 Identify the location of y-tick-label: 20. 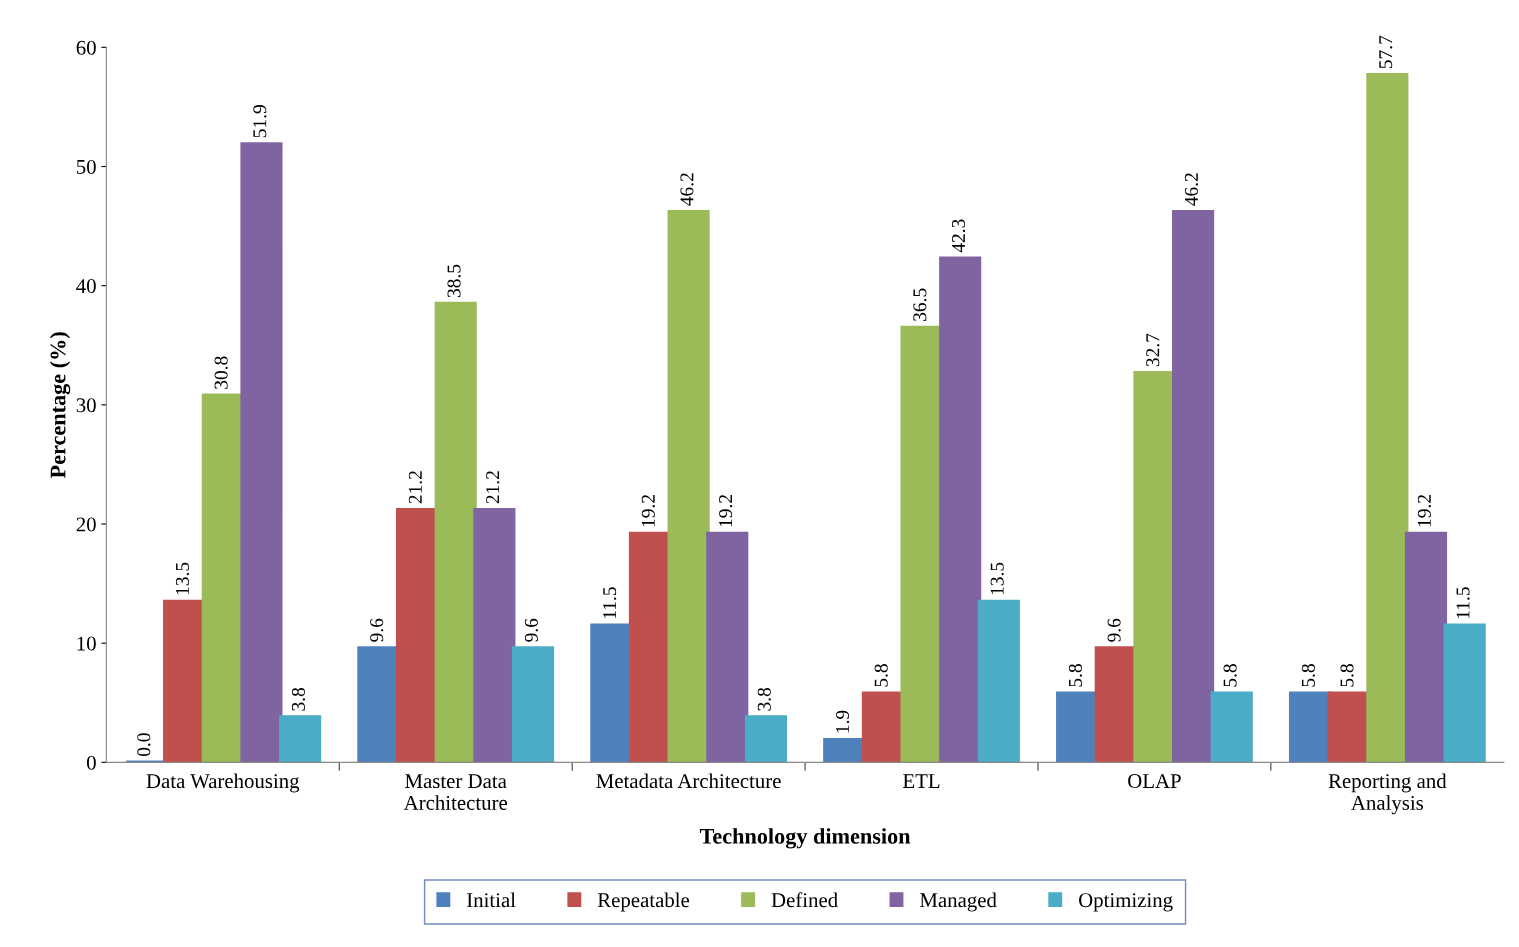
(86, 524).